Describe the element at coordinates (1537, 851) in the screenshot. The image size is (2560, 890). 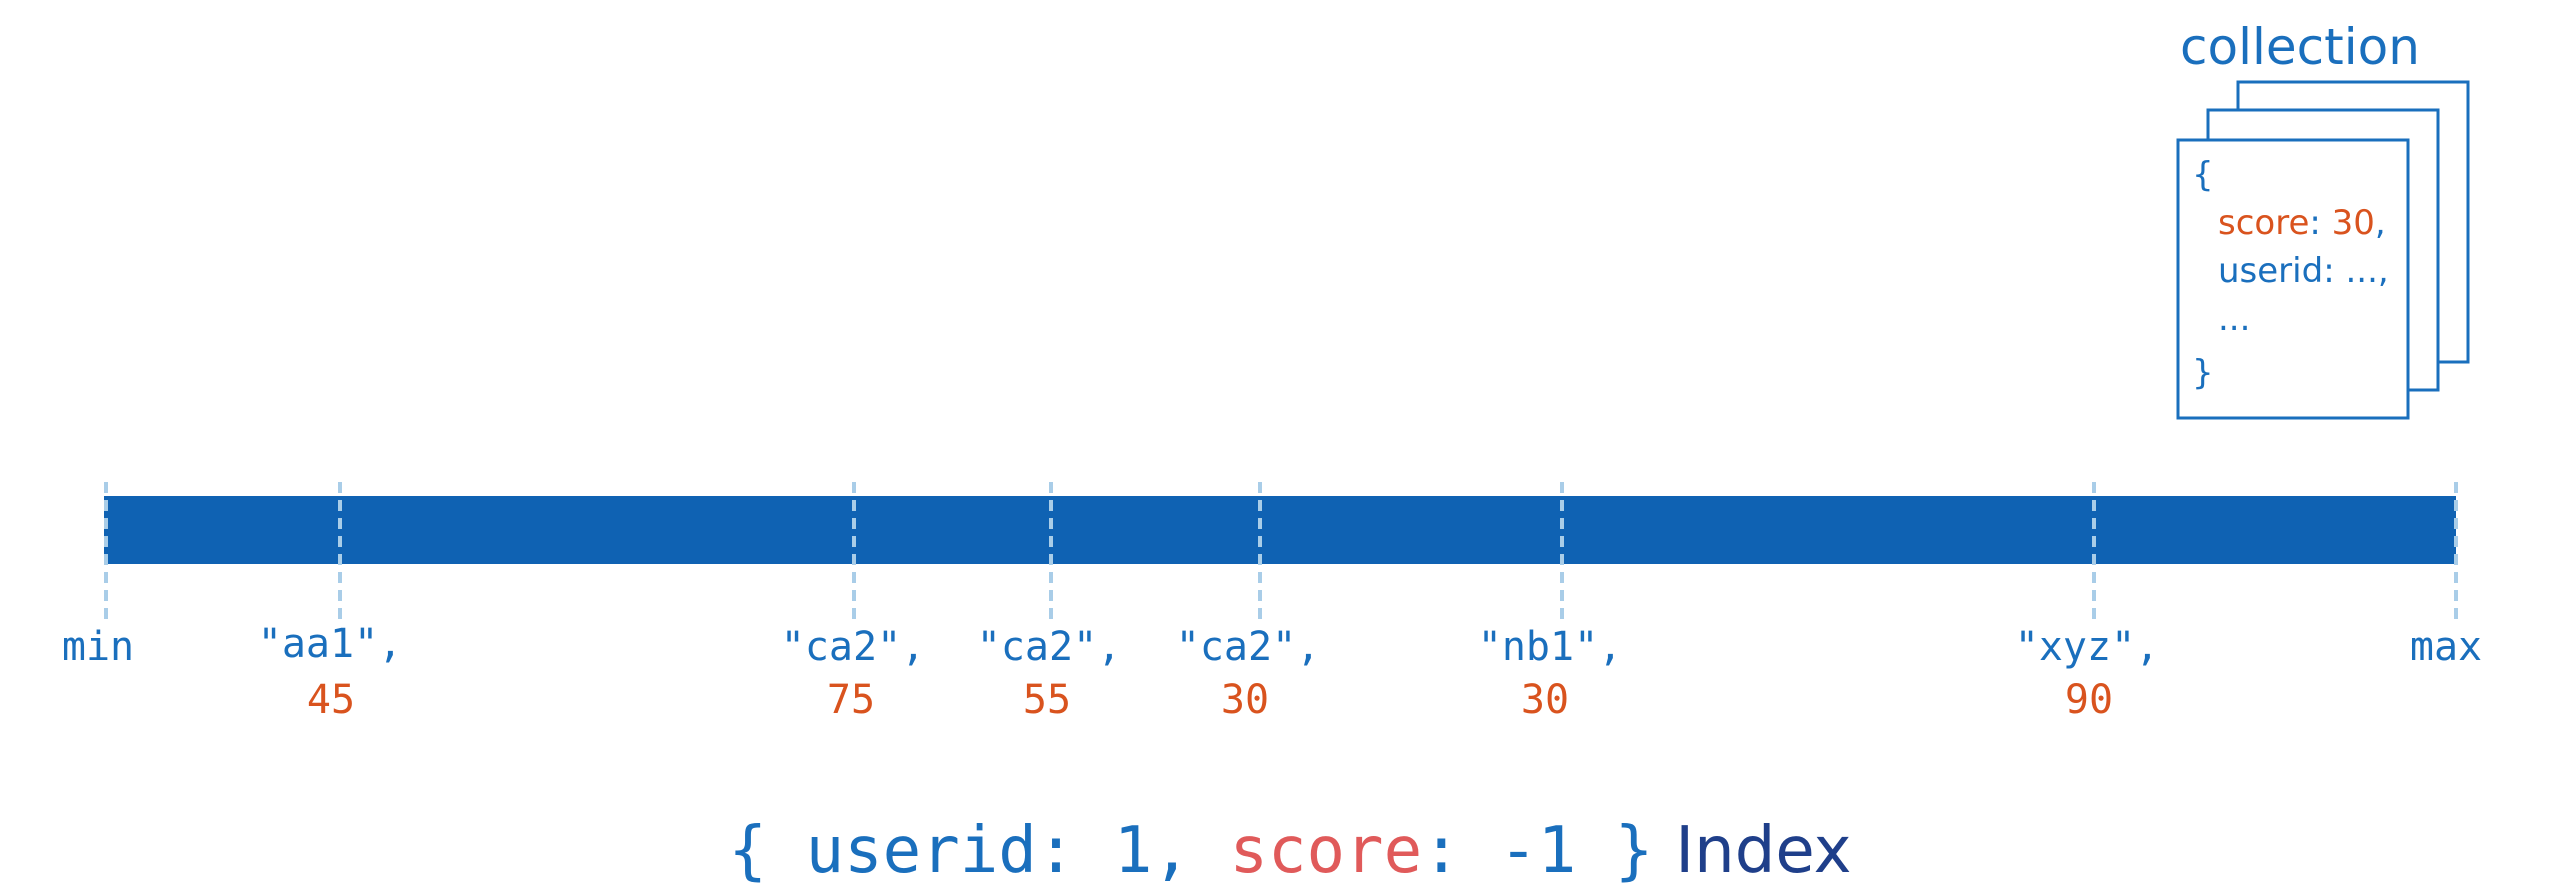
I see `caption-sep-2: : -1 }` at that location.